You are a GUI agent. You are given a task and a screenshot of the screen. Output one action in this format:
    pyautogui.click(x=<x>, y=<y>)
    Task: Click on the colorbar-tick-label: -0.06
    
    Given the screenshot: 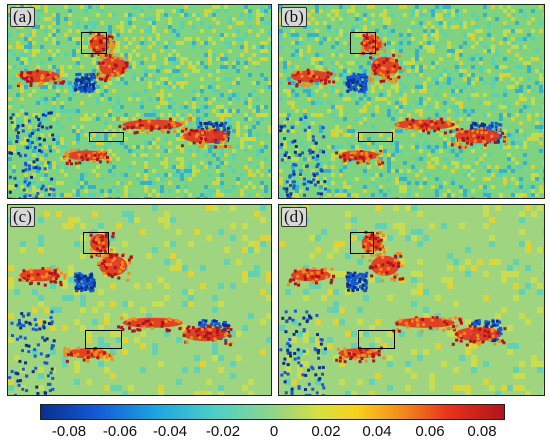 What is the action you would take?
    pyautogui.click(x=120, y=431)
    